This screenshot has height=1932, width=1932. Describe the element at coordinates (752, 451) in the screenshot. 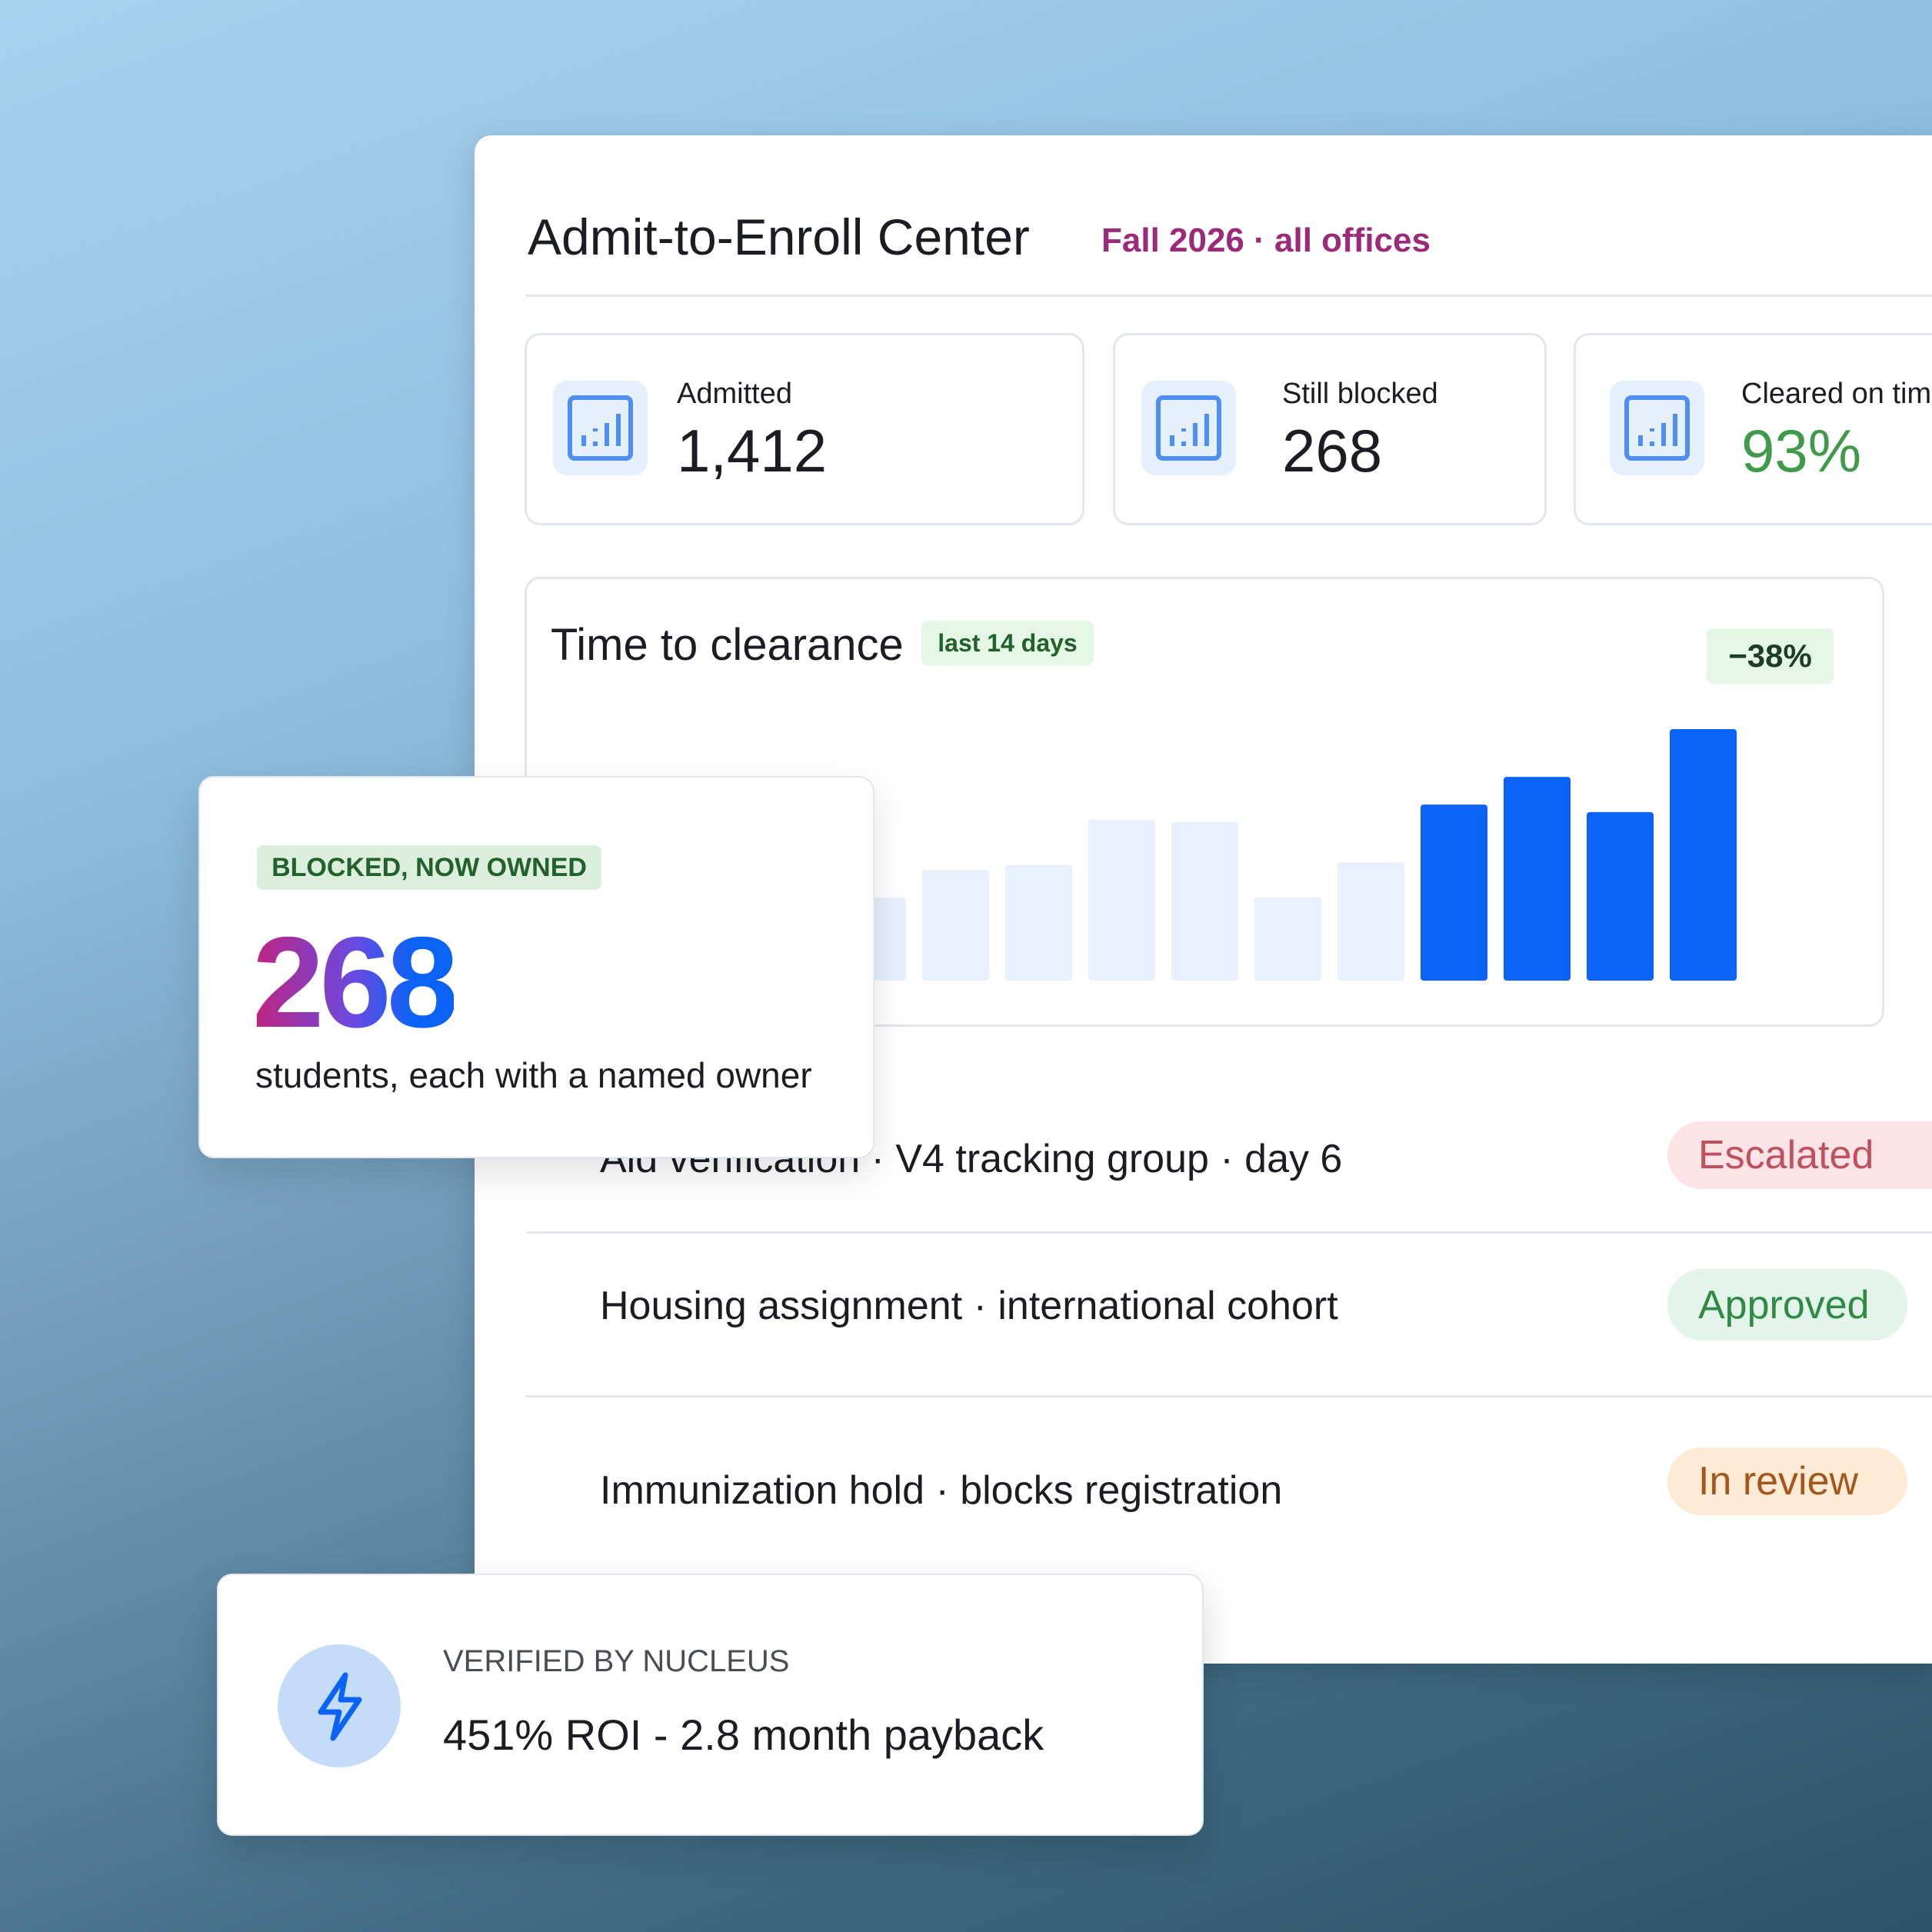

I see `stat-value: 1,412` at that location.